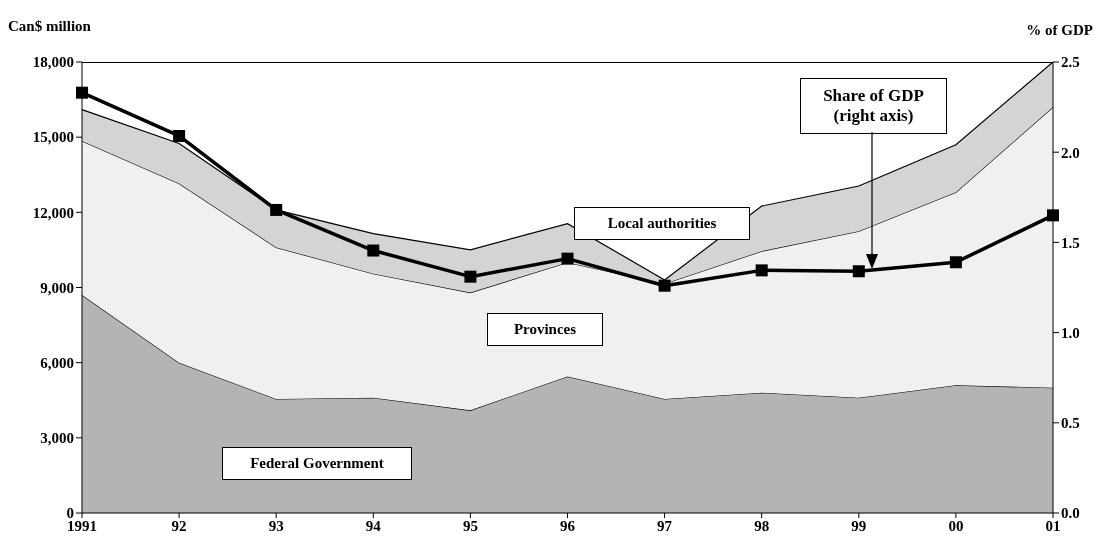  I want to click on x-tick-label: 97, so click(665, 525).